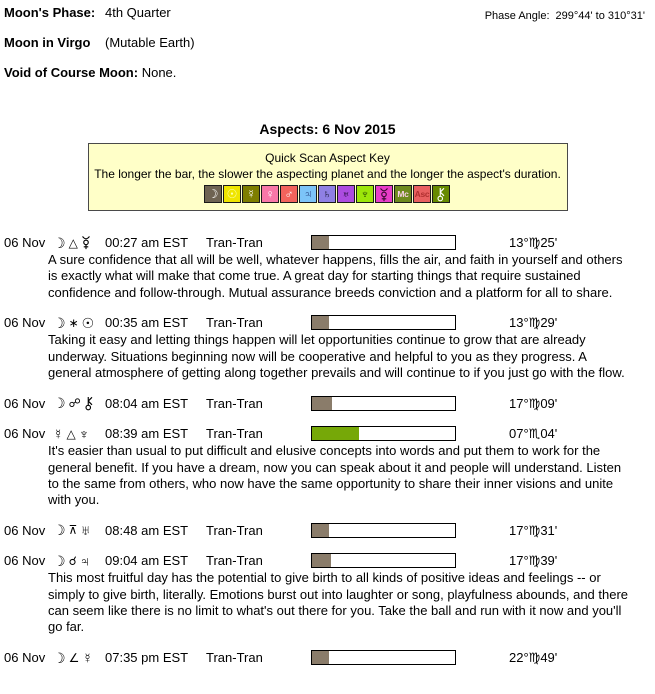 The height and width of the screenshot is (694, 655). What do you see at coordinates (251, 194) in the screenshot?
I see `mercury-key-icon: ☿` at bounding box center [251, 194].